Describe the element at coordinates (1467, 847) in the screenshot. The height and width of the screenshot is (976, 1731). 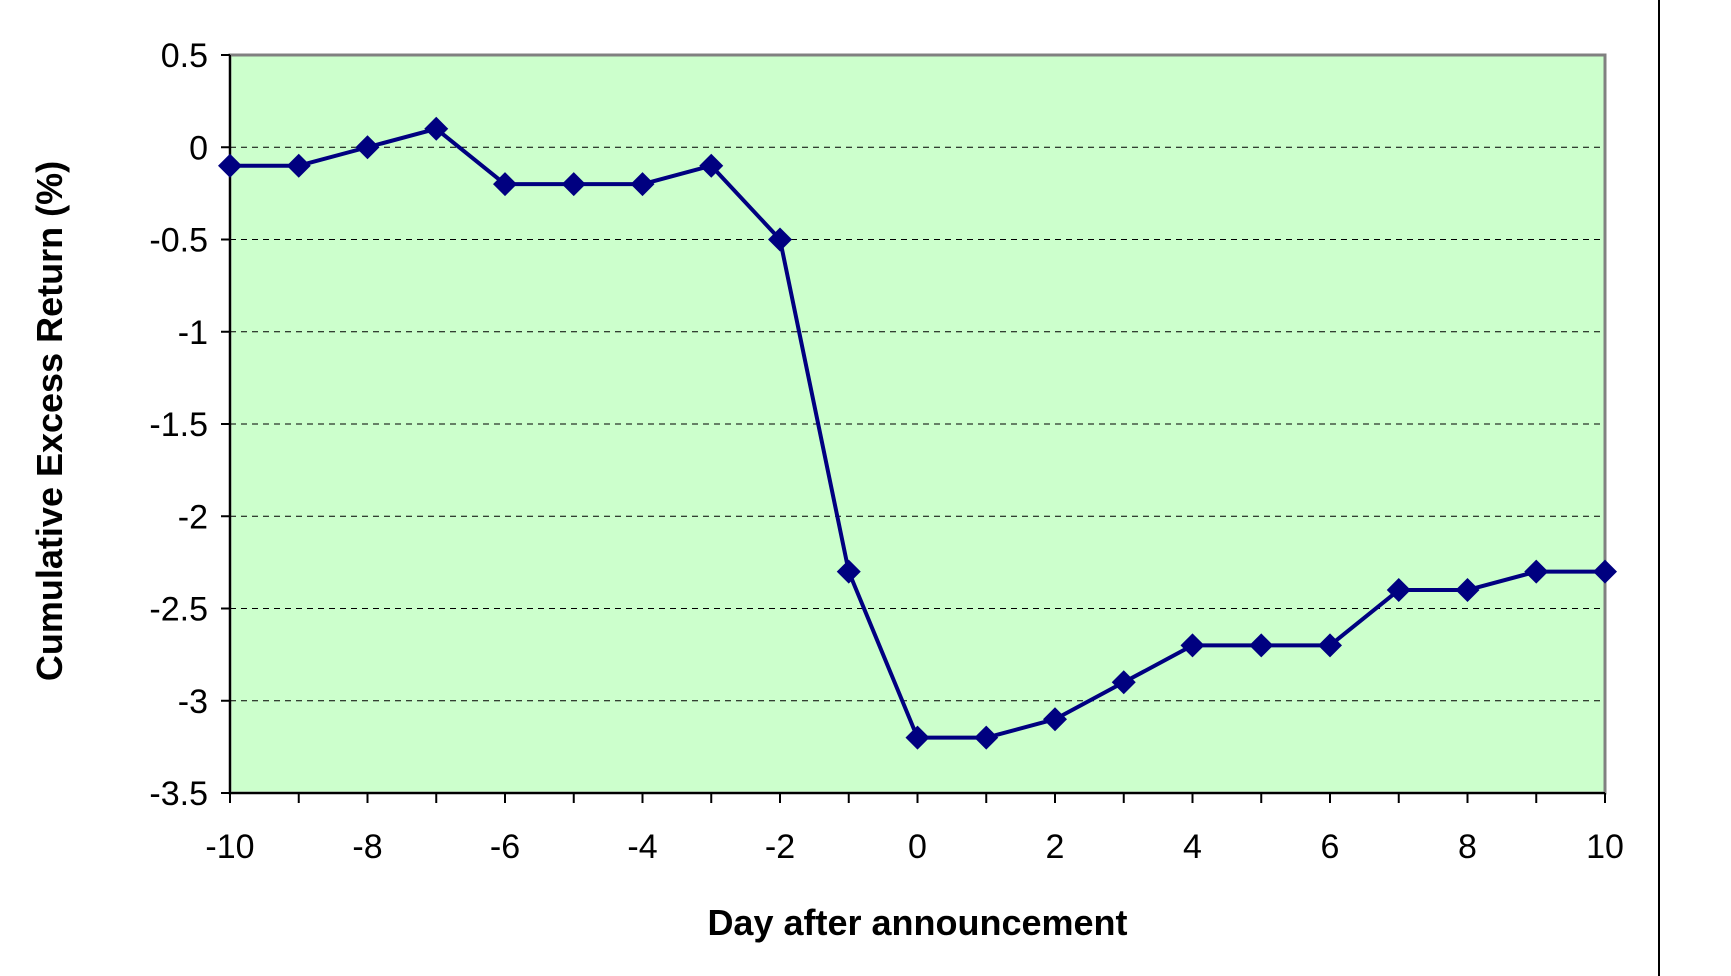
I see `x-tick-label: 8` at that location.